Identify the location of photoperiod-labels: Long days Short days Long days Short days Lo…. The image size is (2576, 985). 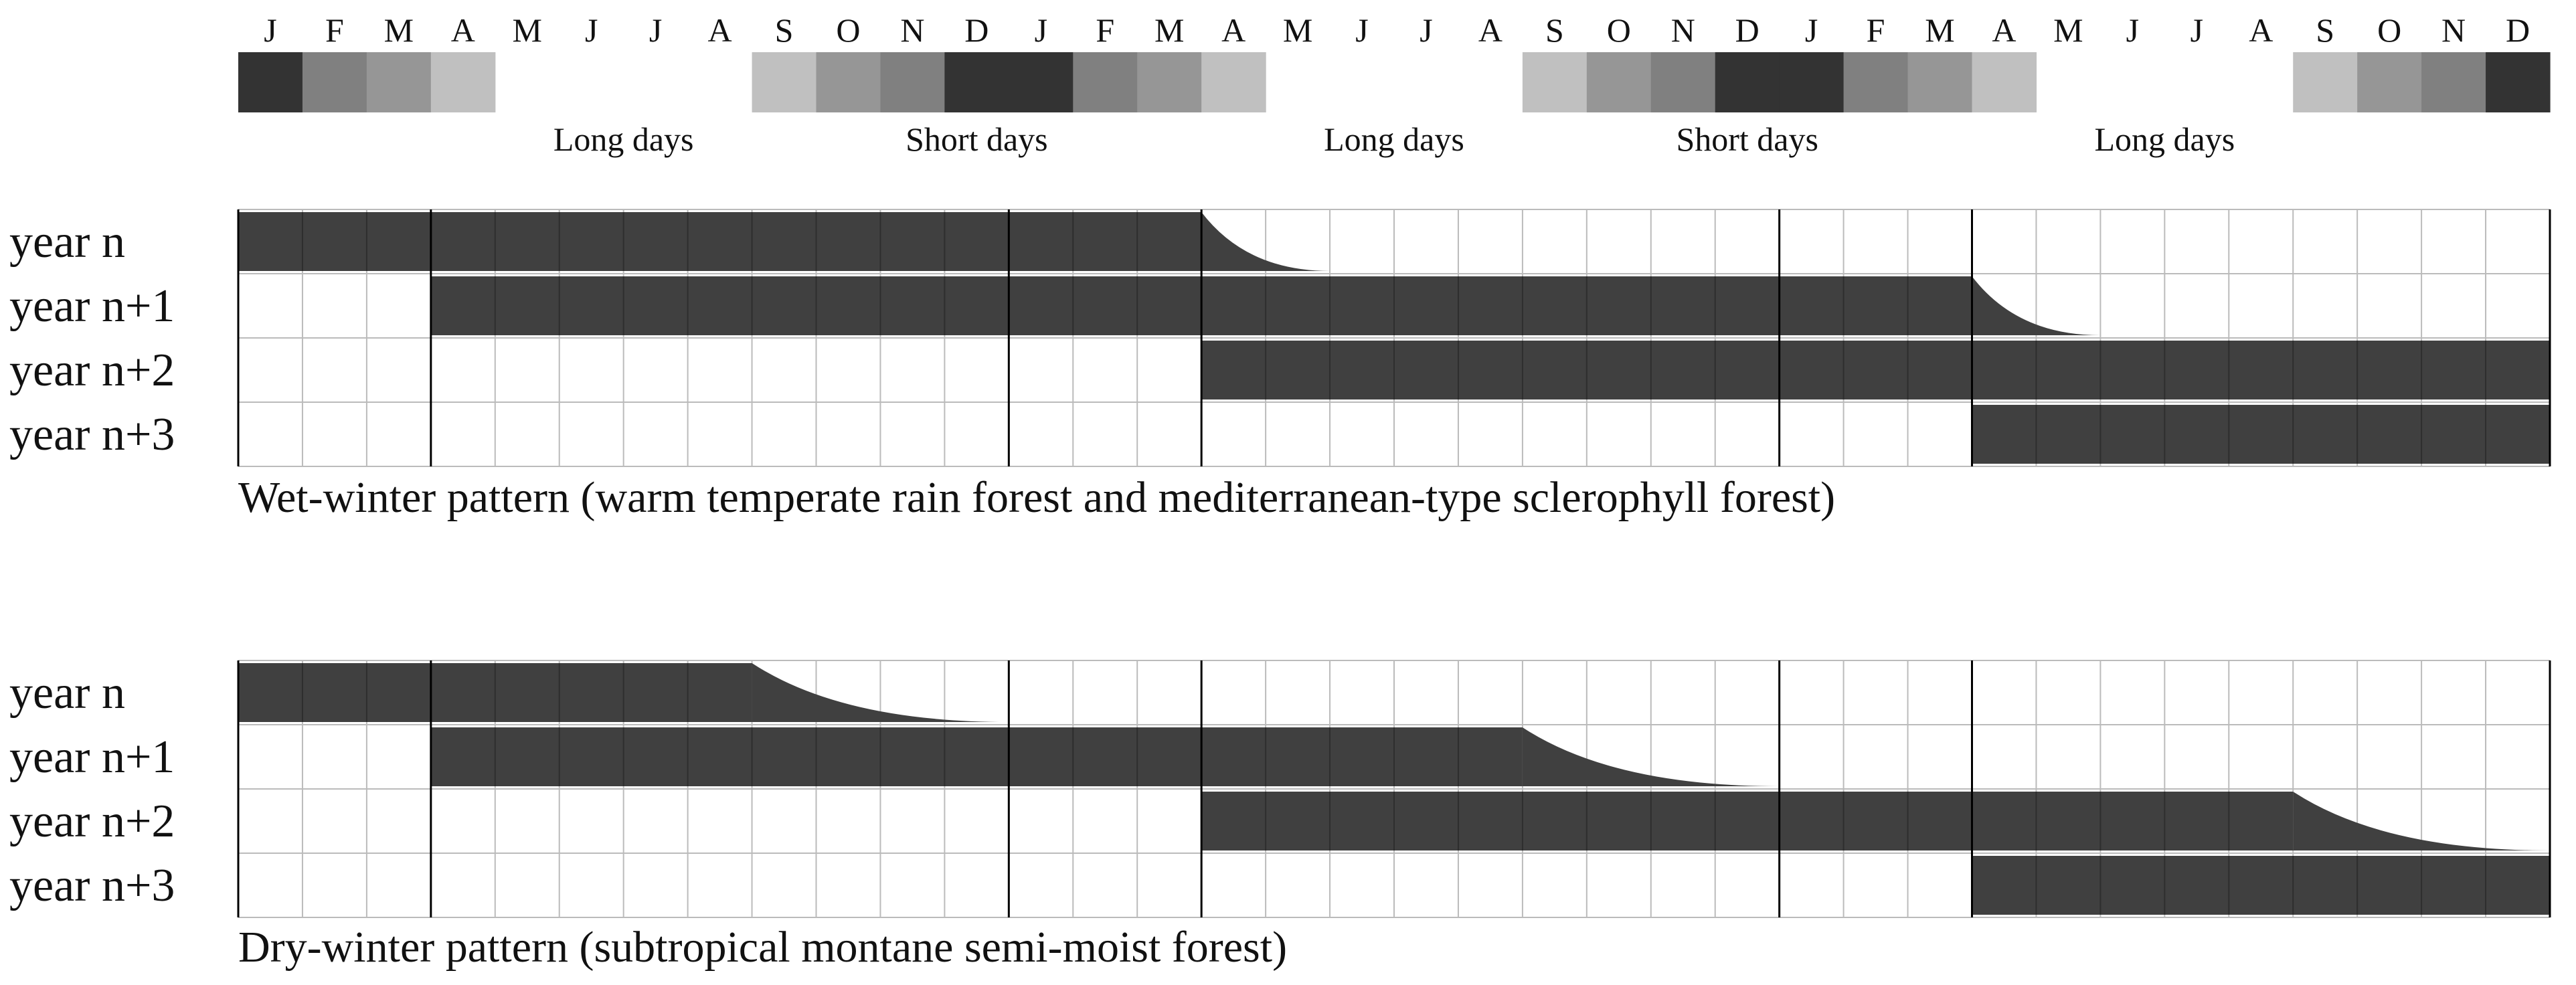
(1394, 139).